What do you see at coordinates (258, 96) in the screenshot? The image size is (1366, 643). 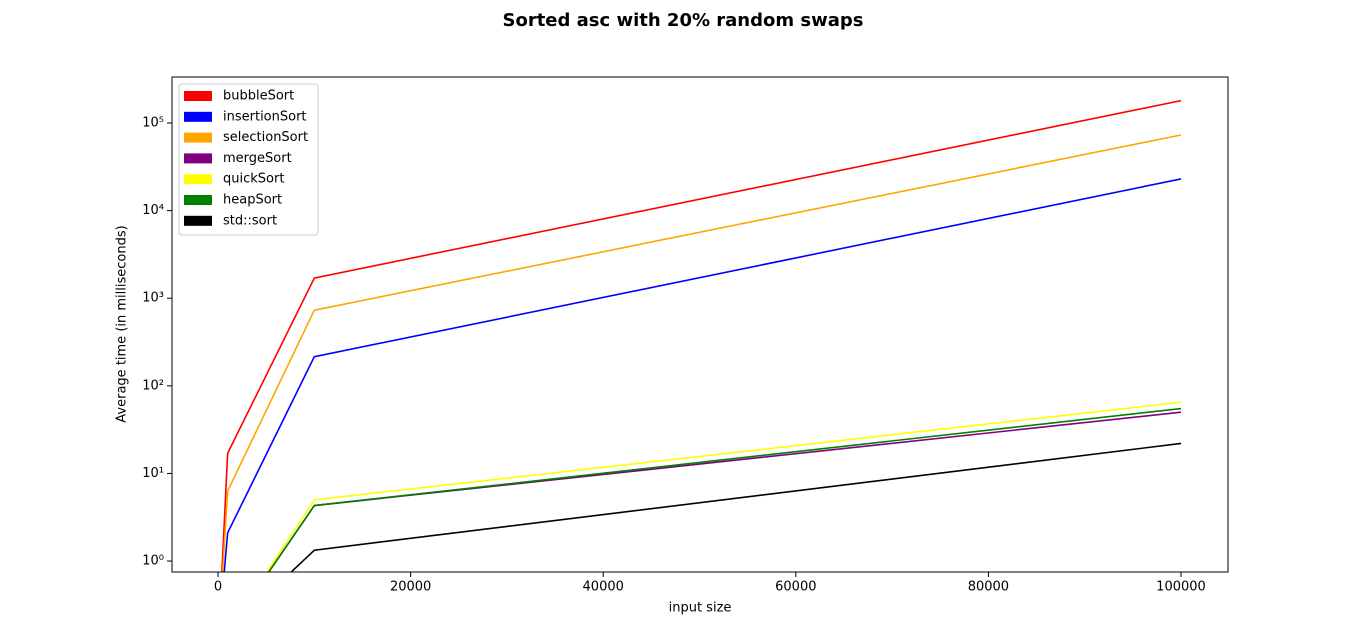 I see `legend-label: bubbleSort` at bounding box center [258, 96].